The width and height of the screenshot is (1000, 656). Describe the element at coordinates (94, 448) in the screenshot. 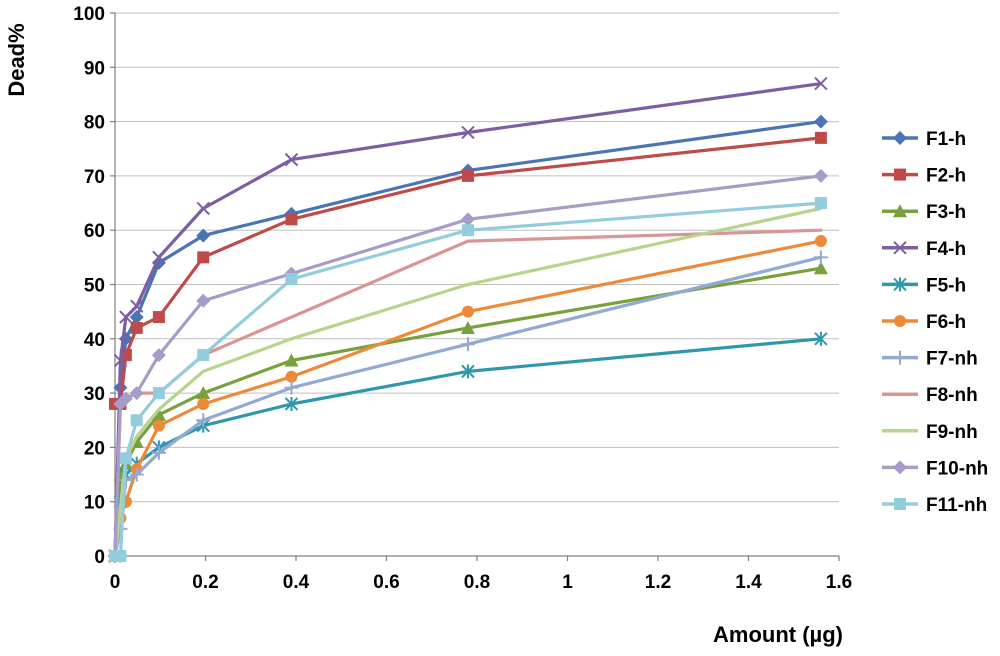

I see `y-tick-label: 20` at that location.